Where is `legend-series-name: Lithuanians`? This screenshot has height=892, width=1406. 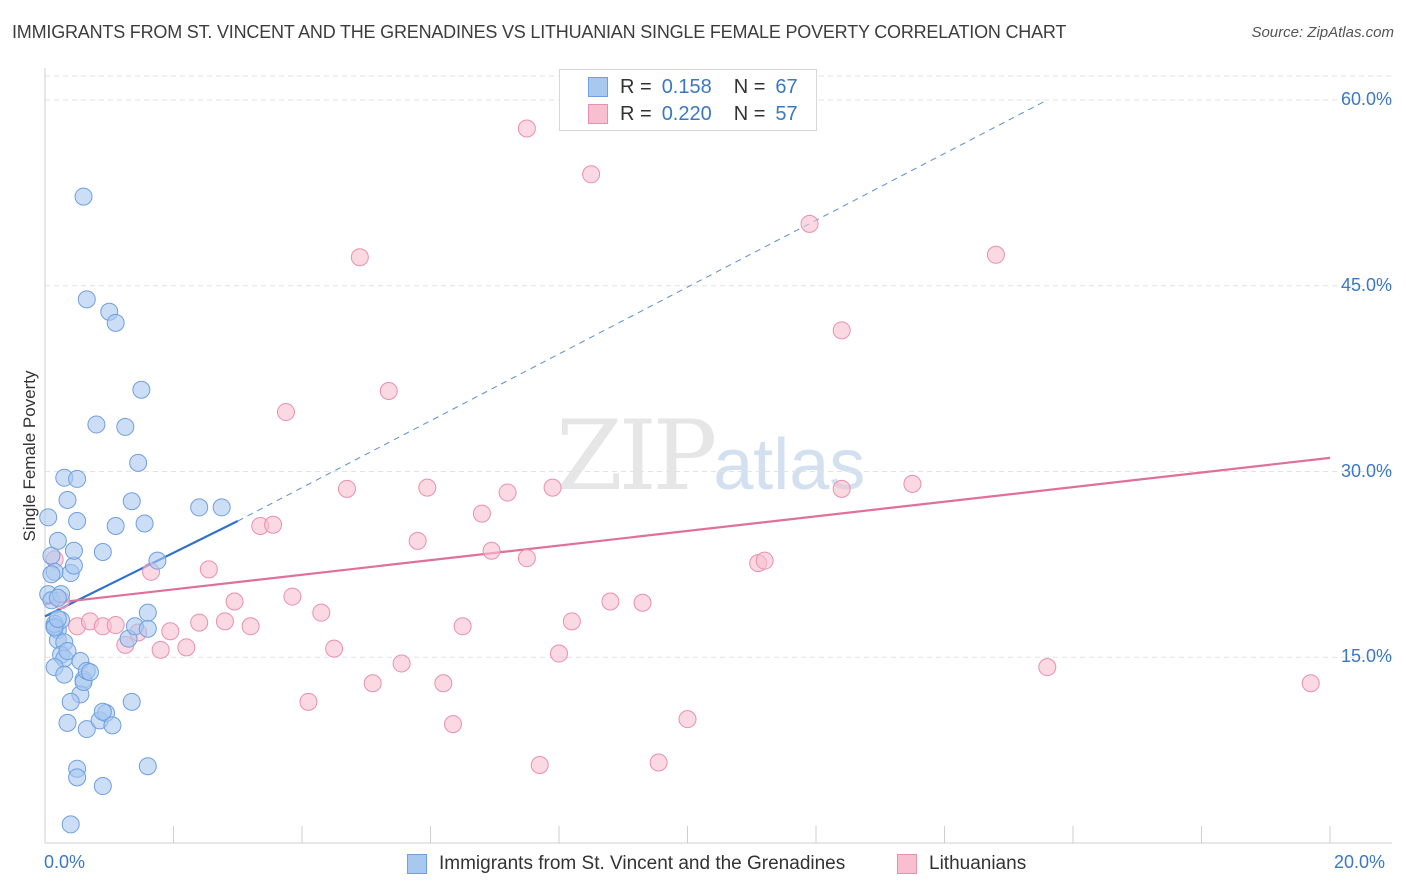 legend-series-name: Lithuanians is located at coordinates (978, 863).